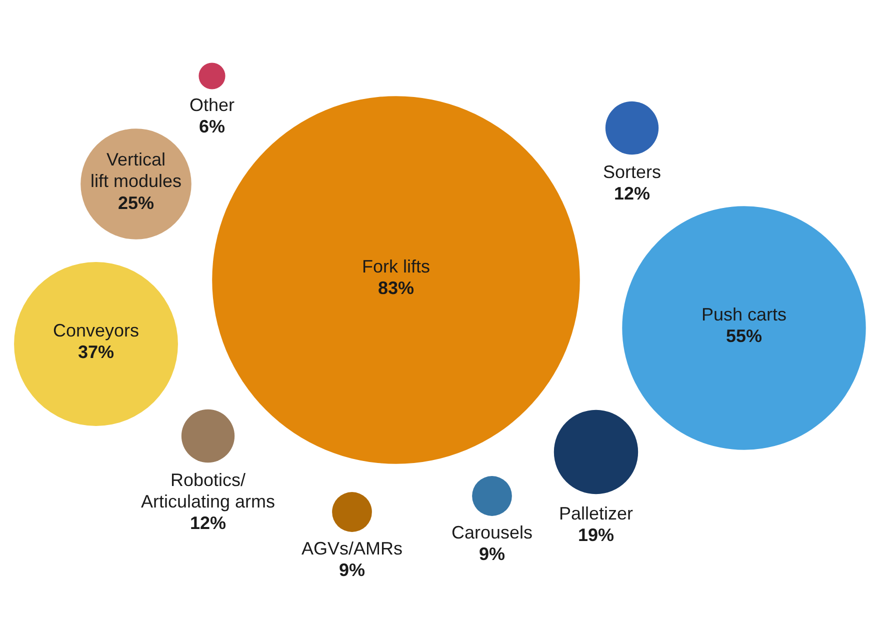 The width and height of the screenshot is (883, 625). I want to click on data-label: 6%, so click(212, 126).